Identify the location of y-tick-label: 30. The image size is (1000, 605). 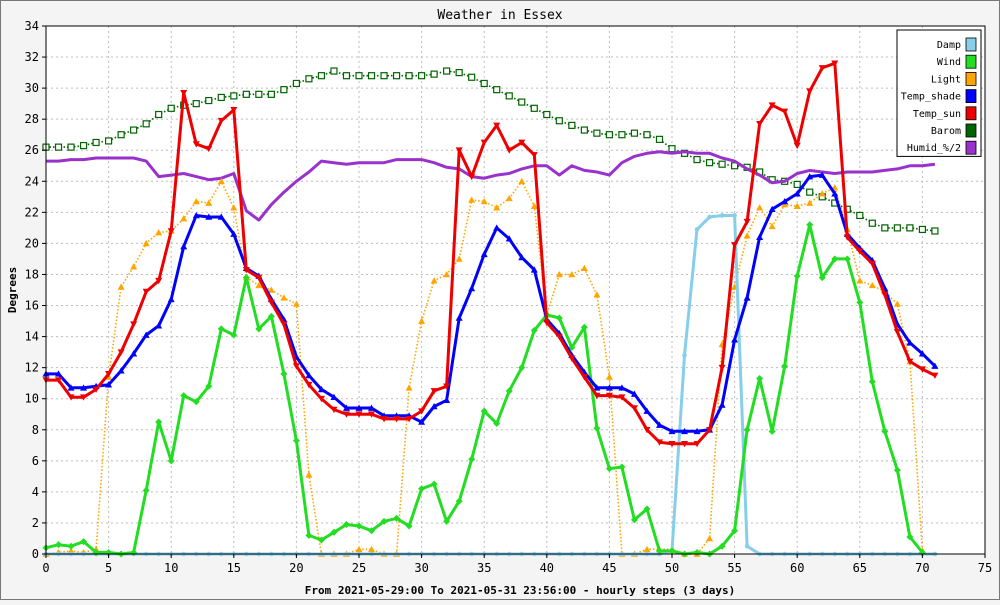
(32, 88).